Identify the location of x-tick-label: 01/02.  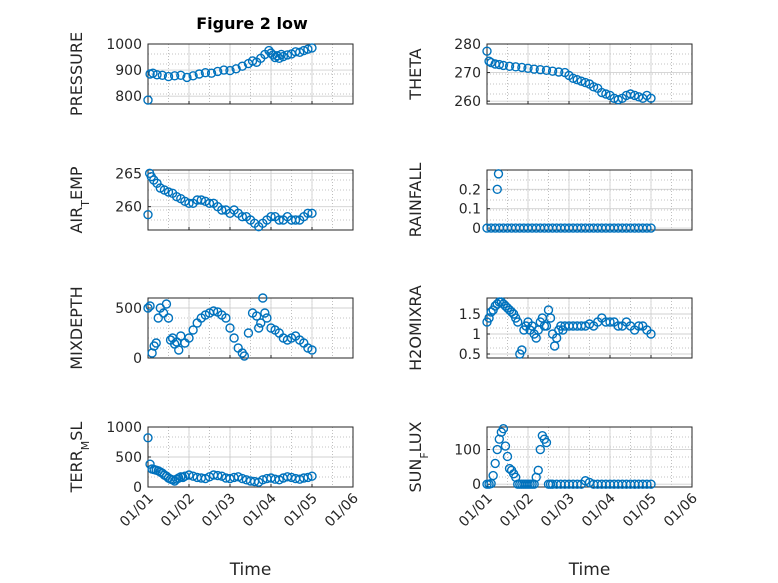
(517, 511).